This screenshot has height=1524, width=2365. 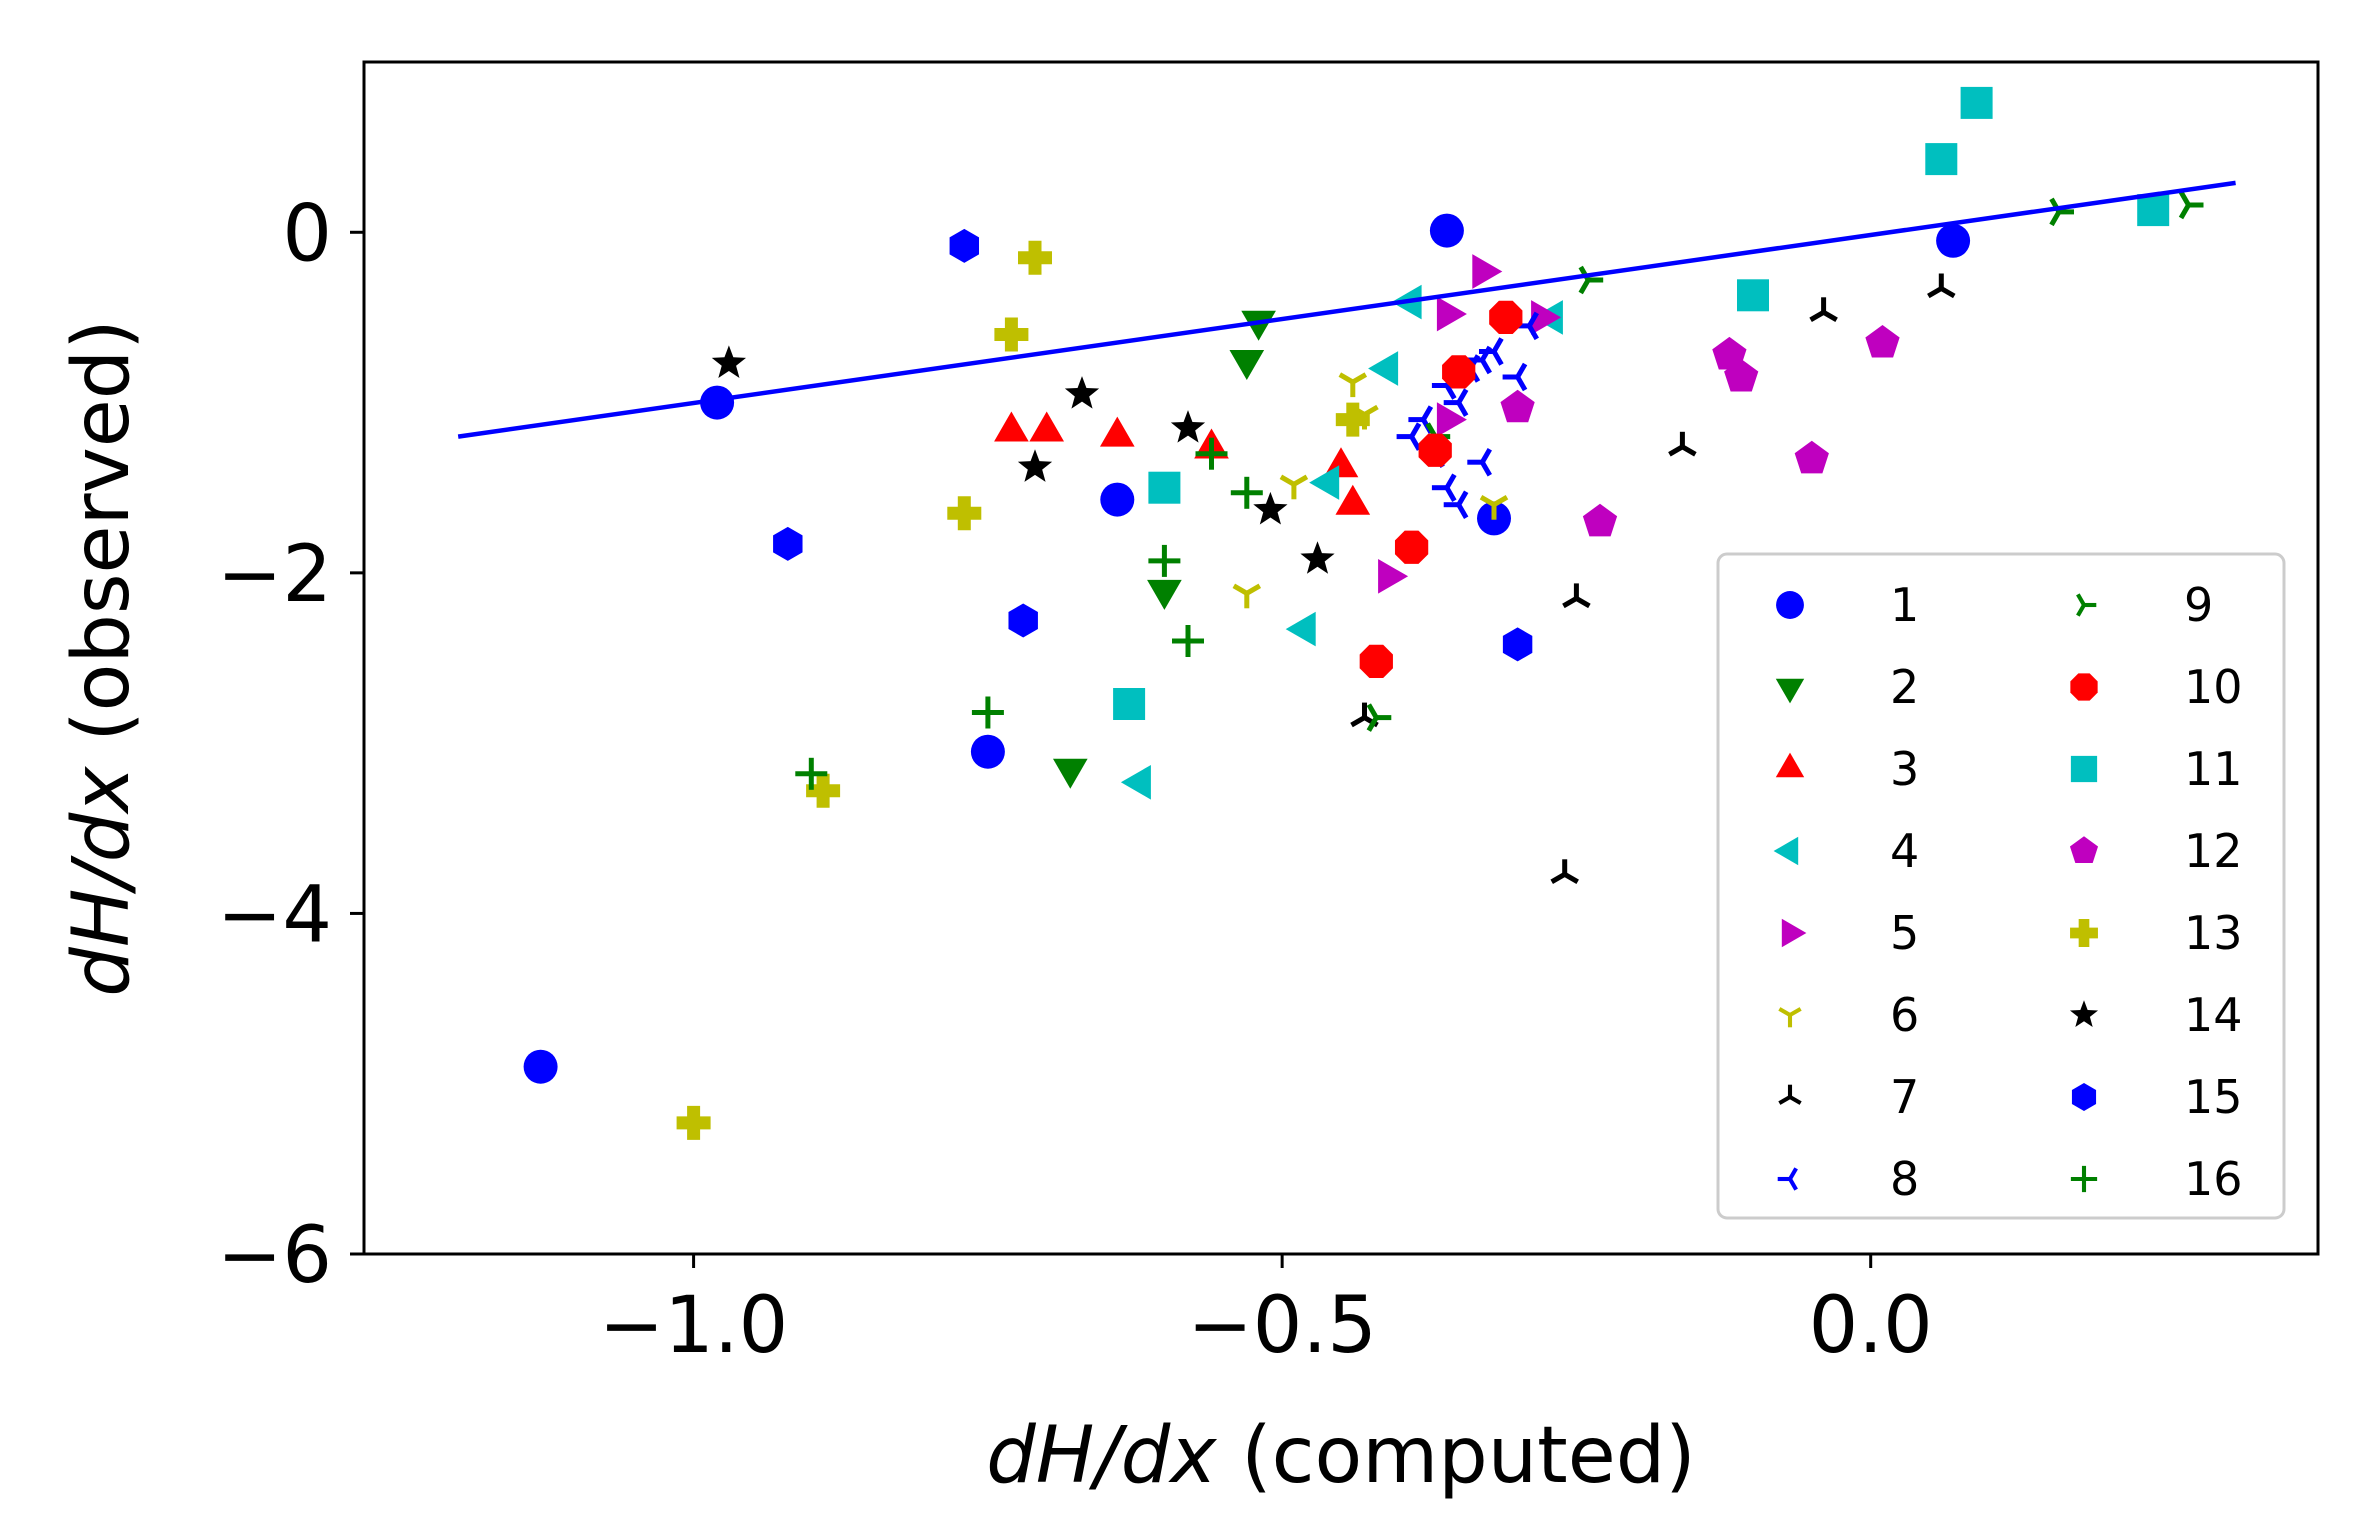 I want to click on legend-label: 2, so click(x=1904, y=687).